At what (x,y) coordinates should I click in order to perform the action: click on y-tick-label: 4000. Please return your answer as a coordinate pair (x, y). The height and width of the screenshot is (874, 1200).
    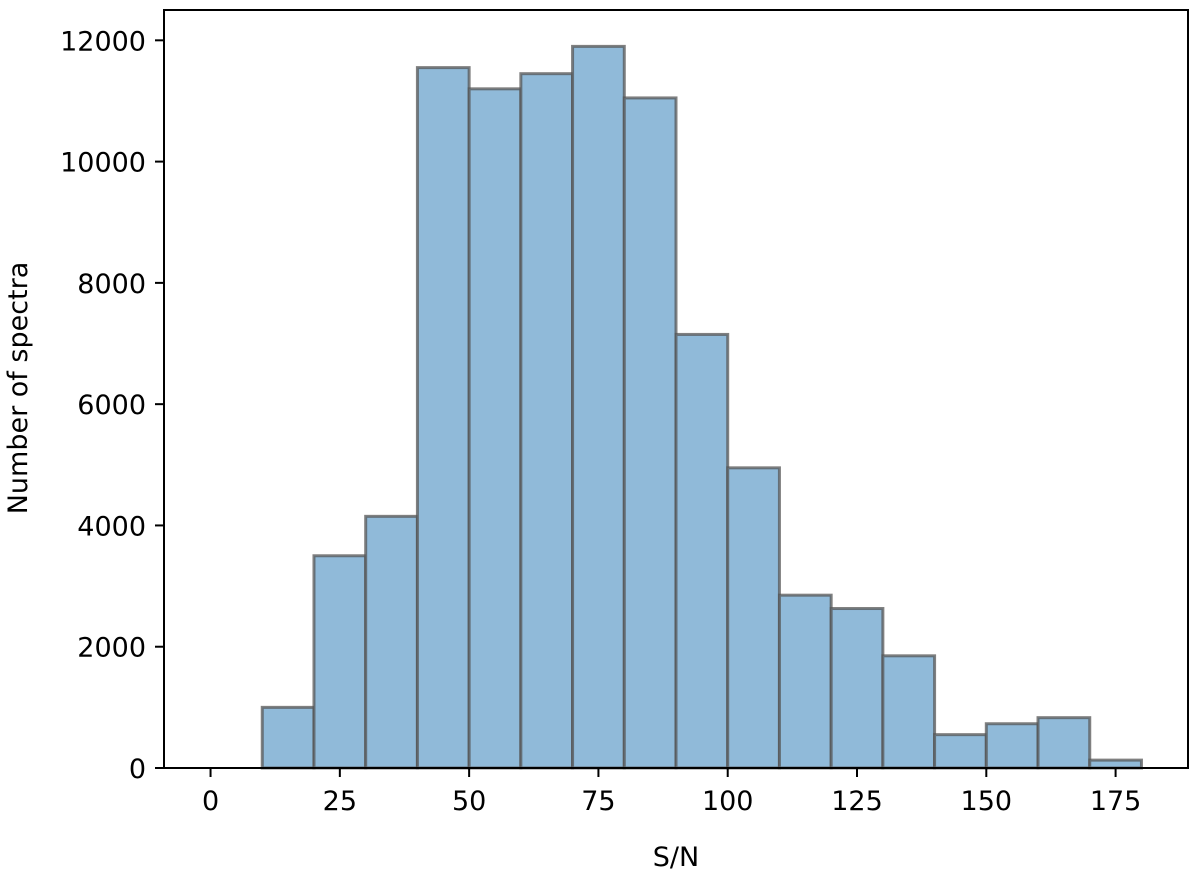
    Looking at the image, I should click on (111, 526).